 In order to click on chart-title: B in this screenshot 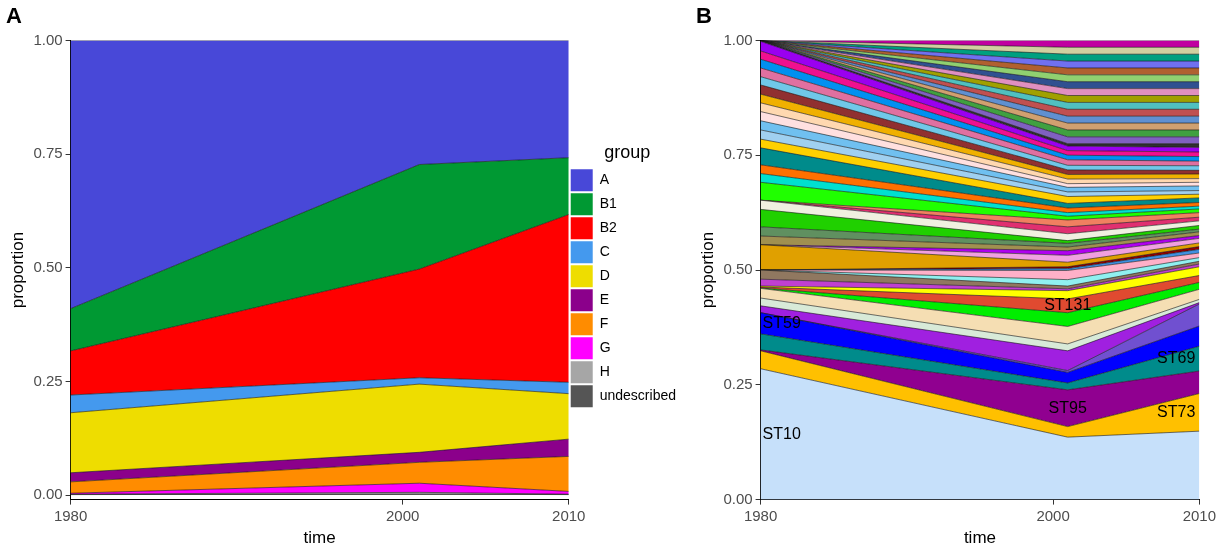, I will do `click(704, 16)`.